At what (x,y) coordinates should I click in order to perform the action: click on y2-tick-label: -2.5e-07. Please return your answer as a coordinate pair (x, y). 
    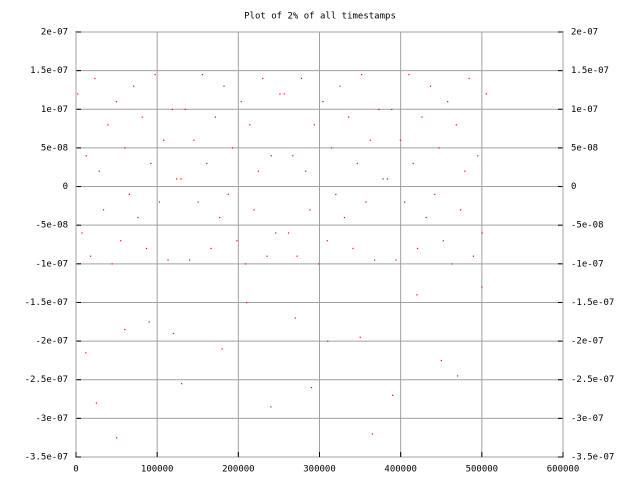
    Looking at the image, I should click on (592, 380).